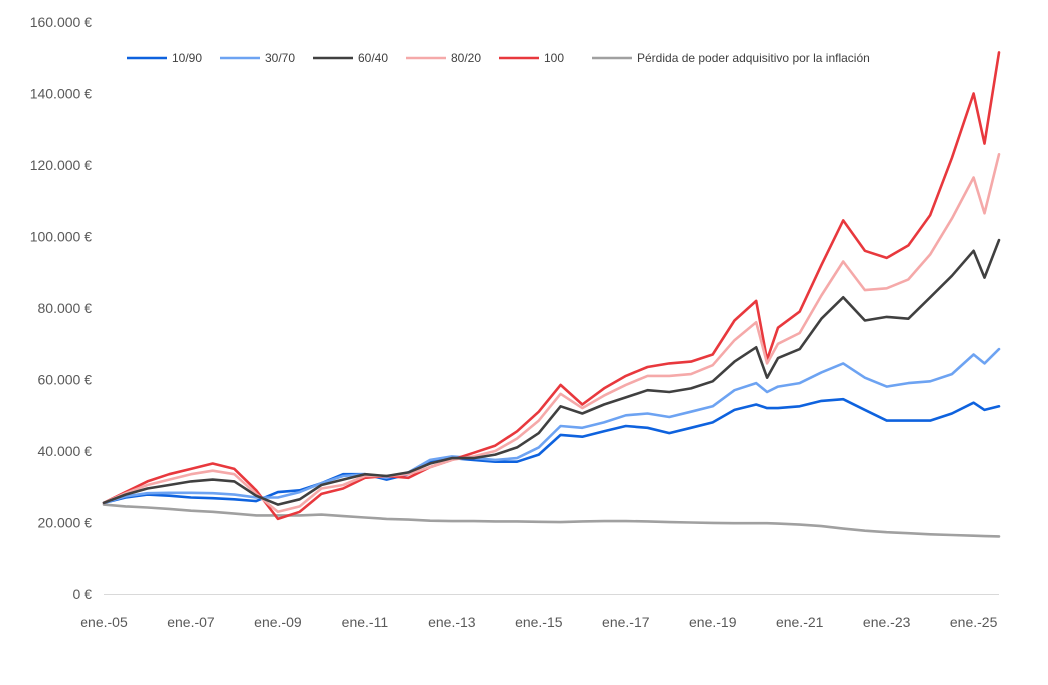 This screenshot has height=685, width=1048. Describe the element at coordinates (61, 237) in the screenshot. I see `y-tick-label: 100.000 €` at that location.